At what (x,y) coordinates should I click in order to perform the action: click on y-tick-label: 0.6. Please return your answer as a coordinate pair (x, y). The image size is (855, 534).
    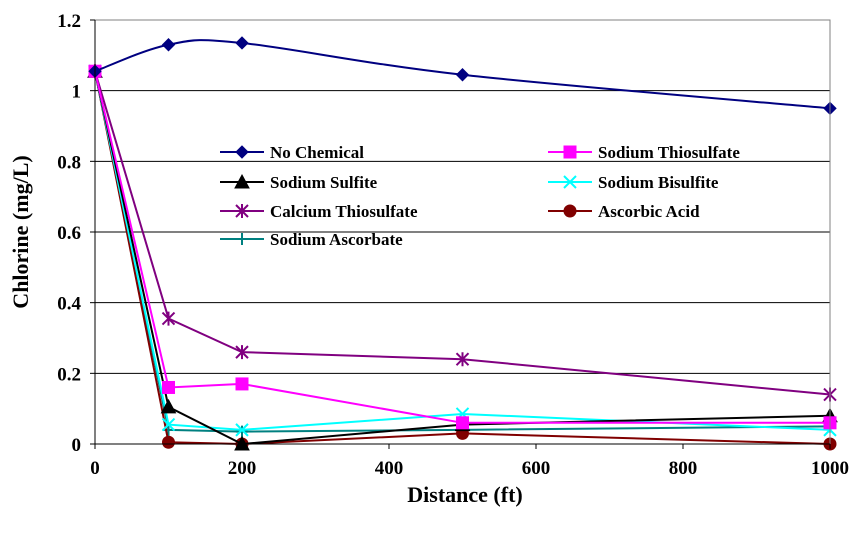
    Looking at the image, I should click on (69, 233).